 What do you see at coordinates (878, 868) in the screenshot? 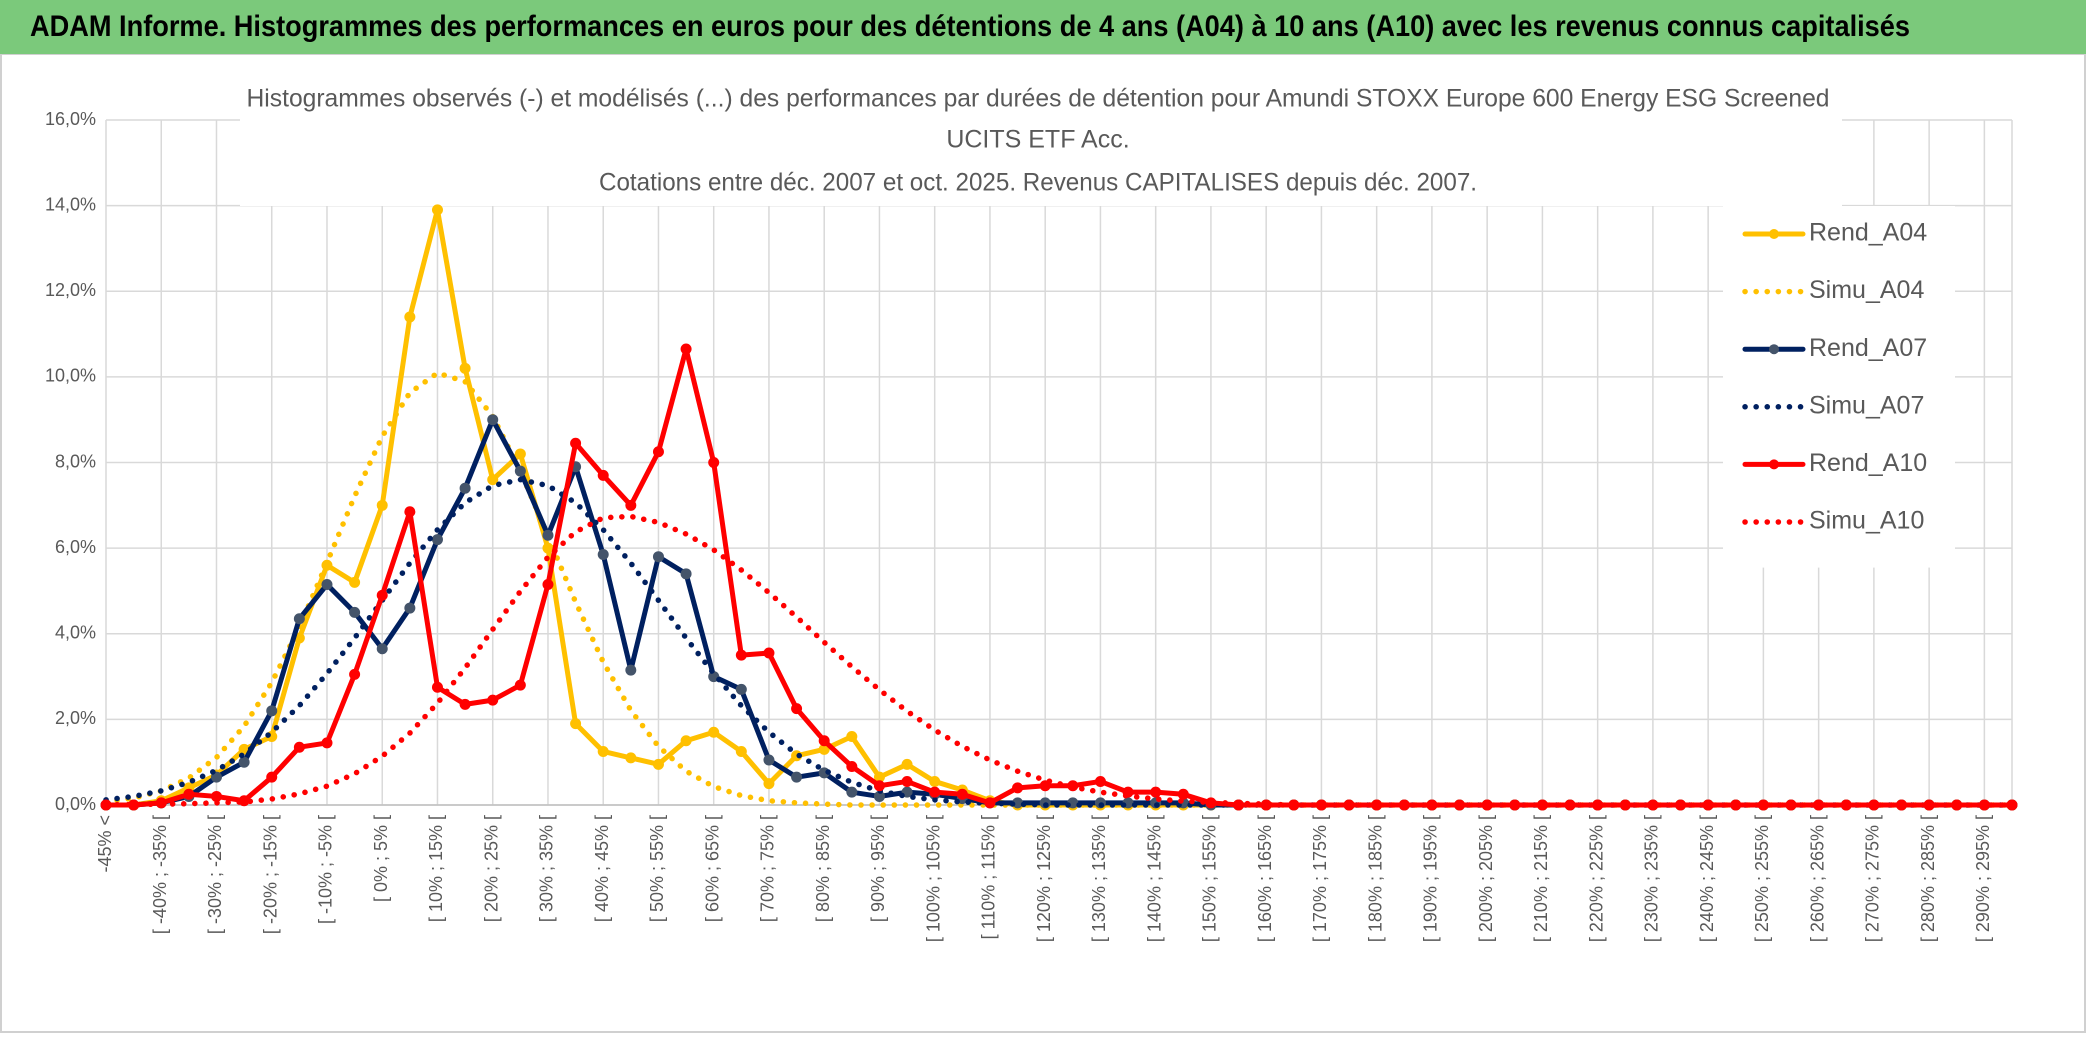
I see `x-tick-label: [ 90% ; 95% [` at bounding box center [878, 868].